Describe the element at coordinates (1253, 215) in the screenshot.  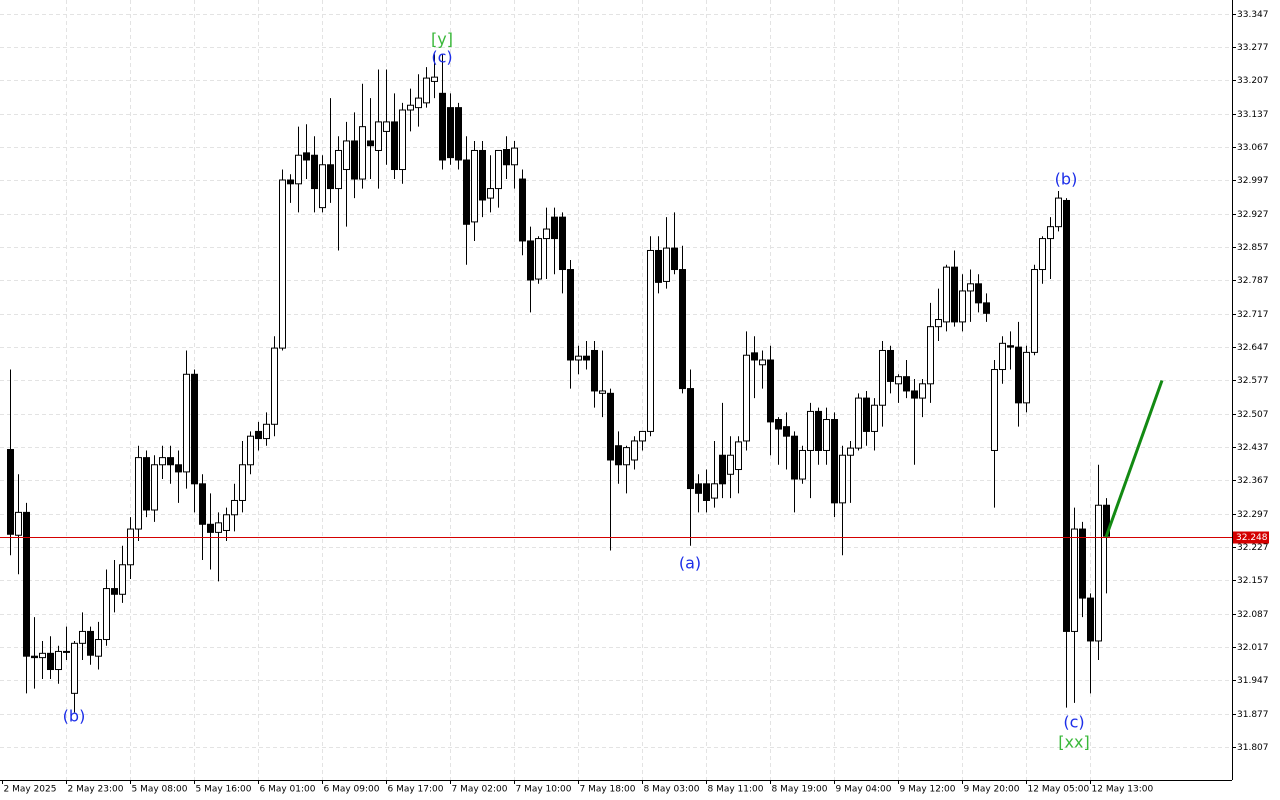
I see `y-tick-label: 32.927` at that location.